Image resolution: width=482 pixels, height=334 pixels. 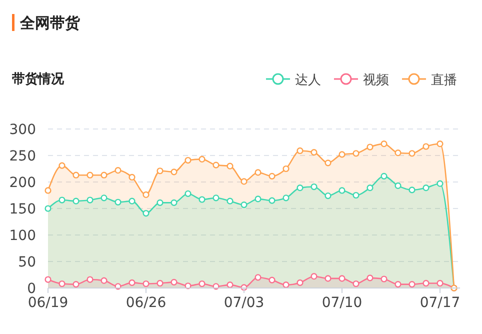 I want to click on x-tick-label: 07/17, so click(x=440, y=303).